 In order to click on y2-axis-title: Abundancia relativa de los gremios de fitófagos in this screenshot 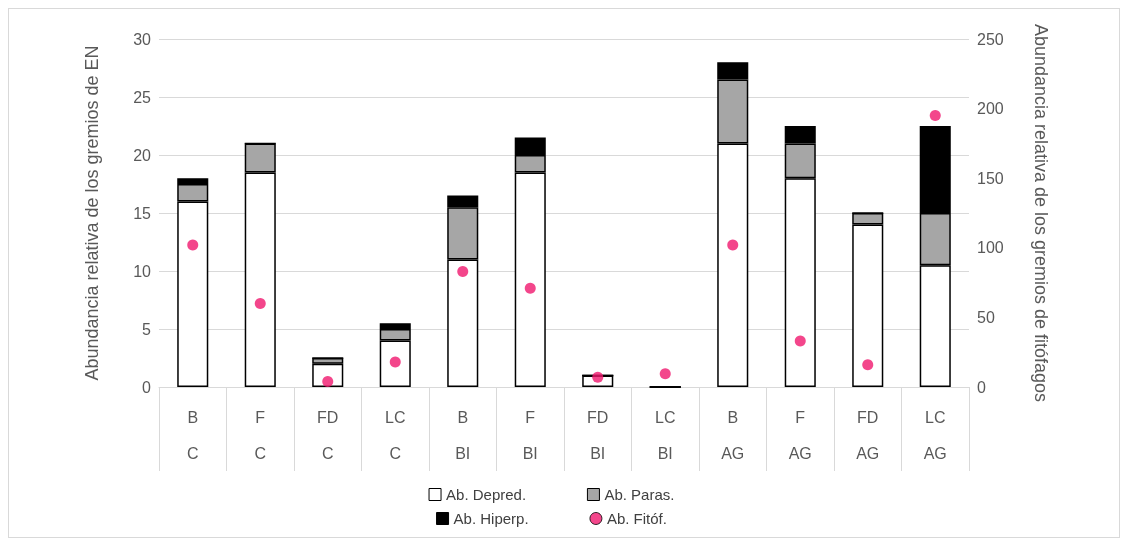, I will do `click(1041, 213)`.